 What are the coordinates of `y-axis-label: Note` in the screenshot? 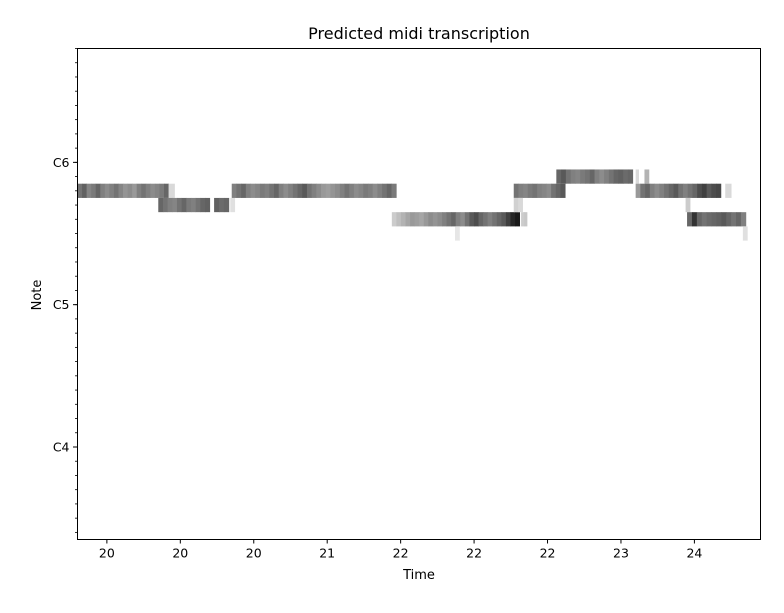 It's located at (37, 295).